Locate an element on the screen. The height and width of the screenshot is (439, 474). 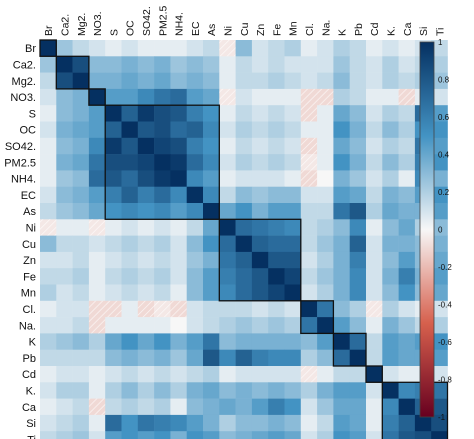
cell-ca-br is located at coordinates (48, 407).